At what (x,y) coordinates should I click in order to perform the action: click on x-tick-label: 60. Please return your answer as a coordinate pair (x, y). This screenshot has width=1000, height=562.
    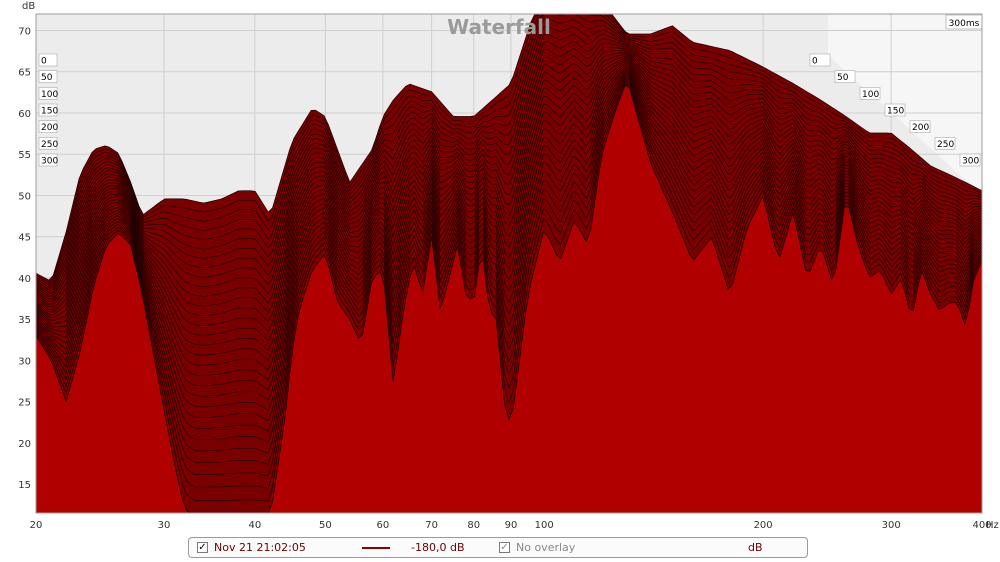
    Looking at the image, I should click on (383, 525).